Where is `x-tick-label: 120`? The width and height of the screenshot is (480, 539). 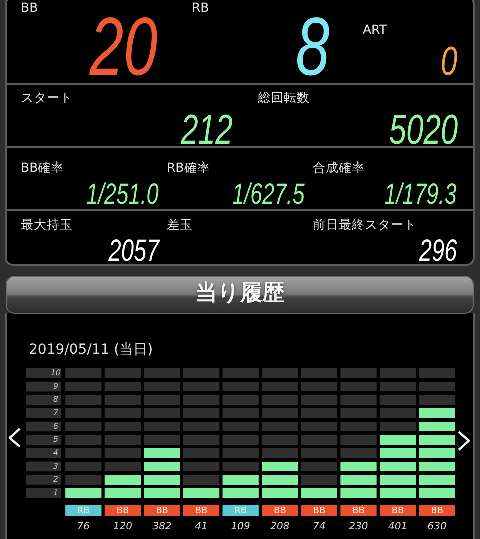 x-tick-label: 120 is located at coordinates (122, 527).